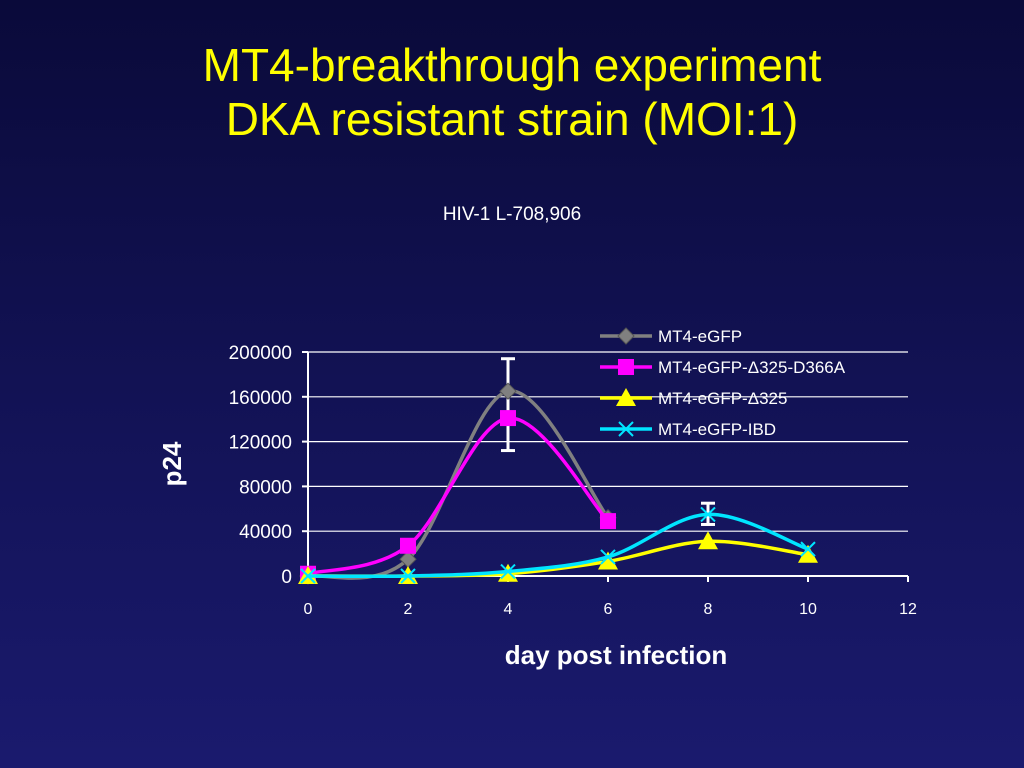 The image size is (1024, 768). What do you see at coordinates (308, 609) in the screenshot?
I see `x-tick-label: 0` at bounding box center [308, 609].